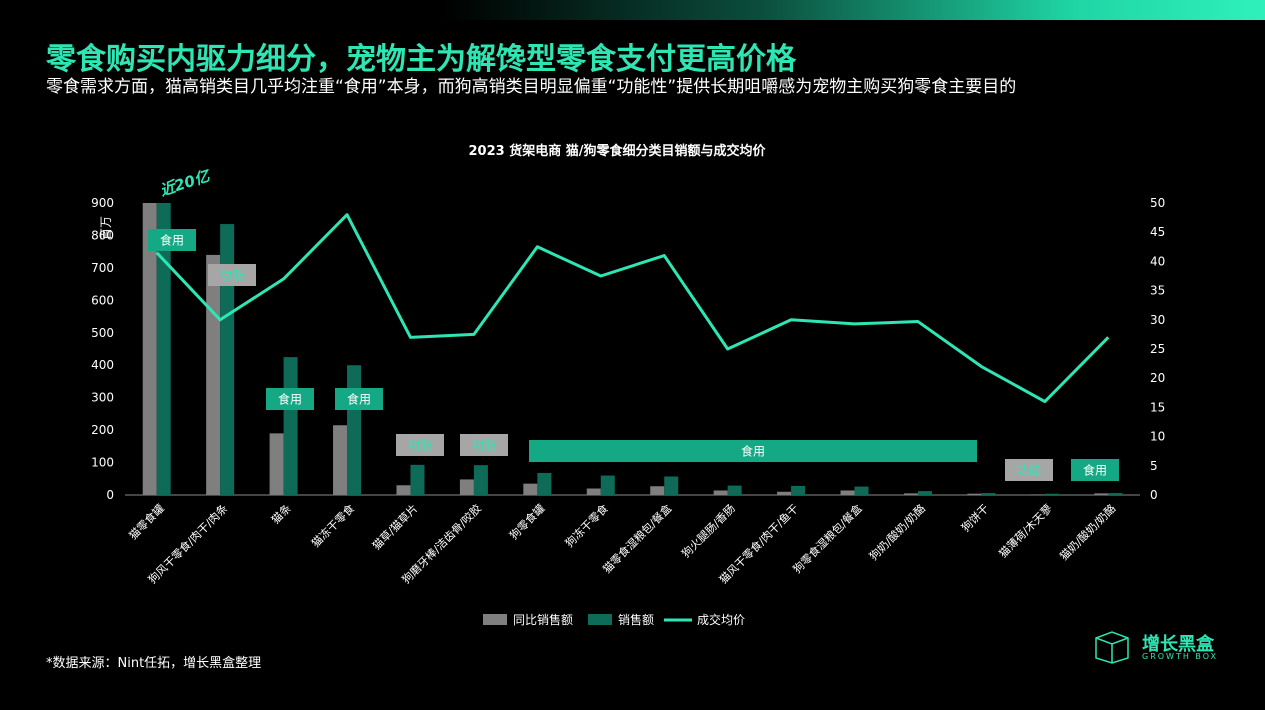 Image resolution: width=1265 pixels, height=710 pixels. I want to click on logo-subtext: GROWTH BOX, so click(1180, 656).